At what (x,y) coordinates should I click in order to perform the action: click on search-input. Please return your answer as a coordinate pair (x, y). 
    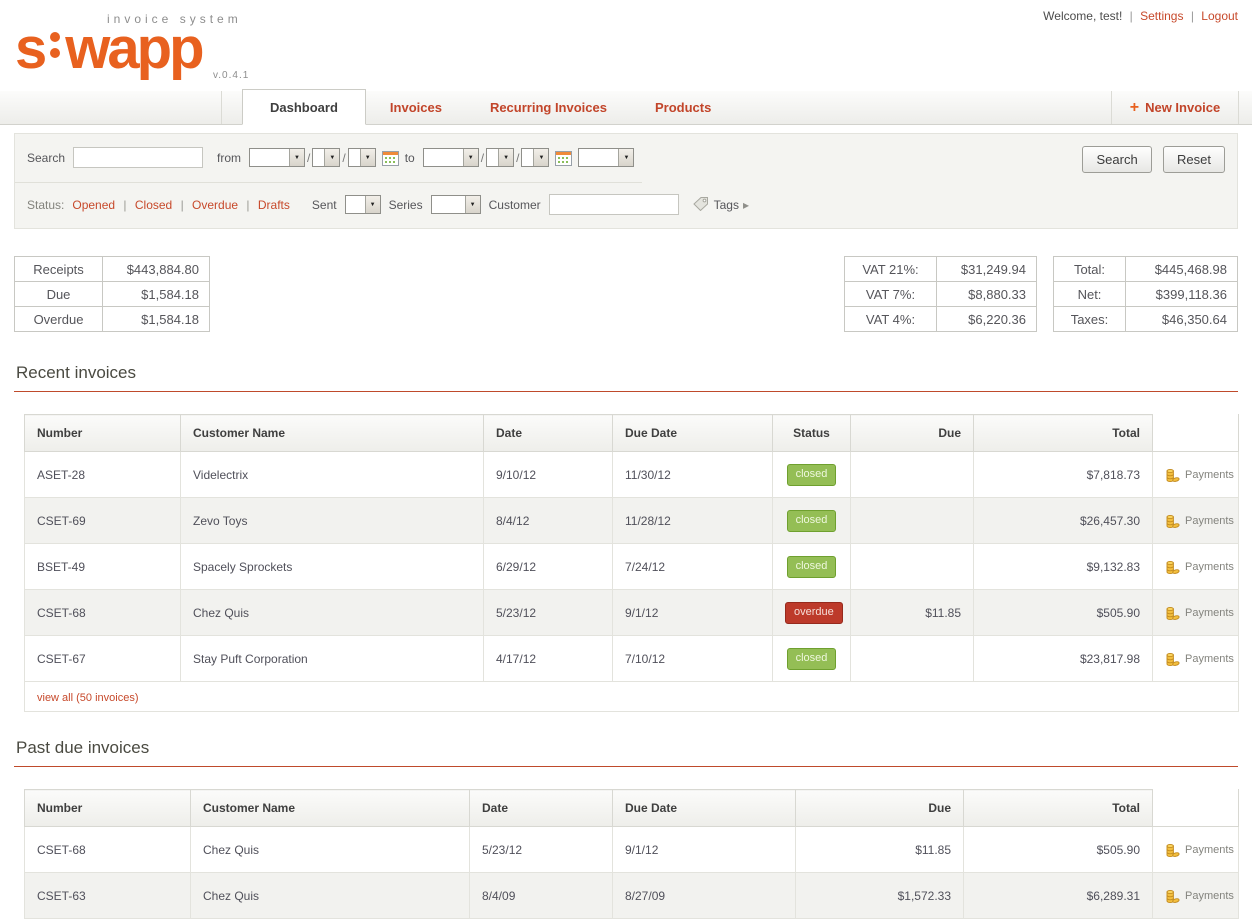
    Looking at the image, I should click on (138, 157).